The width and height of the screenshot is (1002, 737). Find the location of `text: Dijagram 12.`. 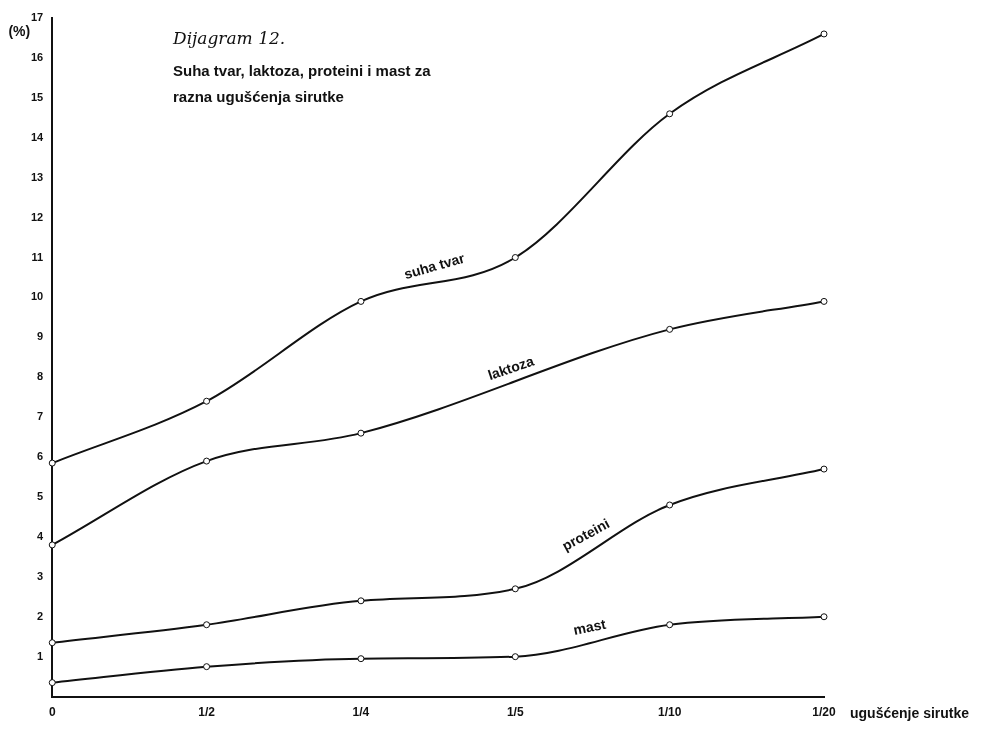

text: Dijagram 12. is located at coordinates (230, 38).